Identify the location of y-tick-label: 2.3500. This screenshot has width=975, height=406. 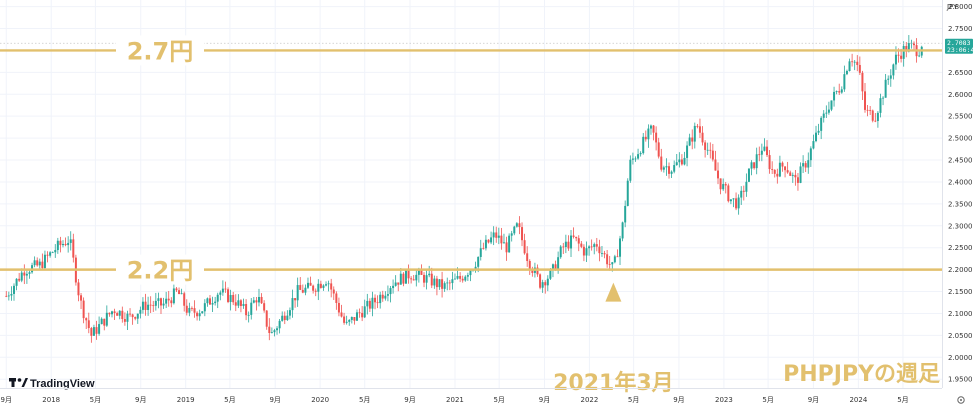
(960, 204).